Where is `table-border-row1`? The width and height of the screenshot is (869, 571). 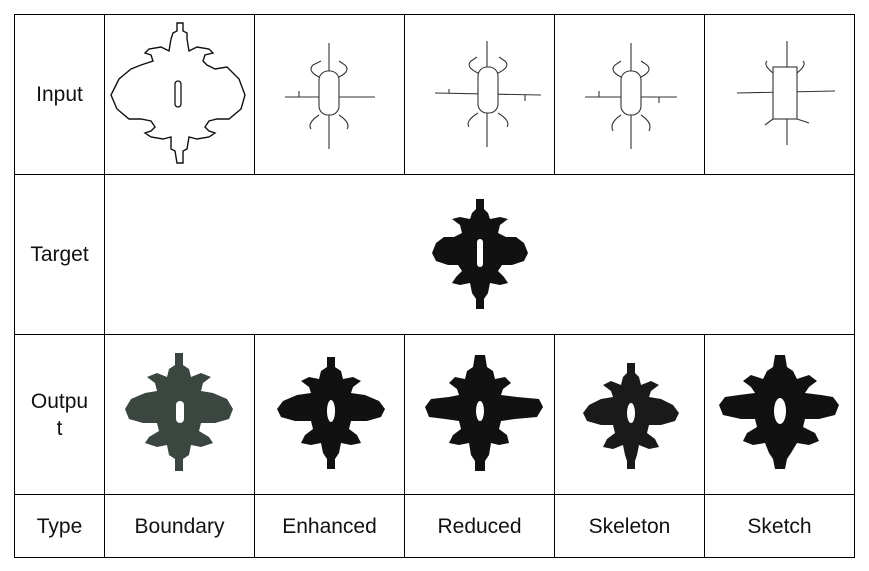 table-border-row1 is located at coordinates (434, 174).